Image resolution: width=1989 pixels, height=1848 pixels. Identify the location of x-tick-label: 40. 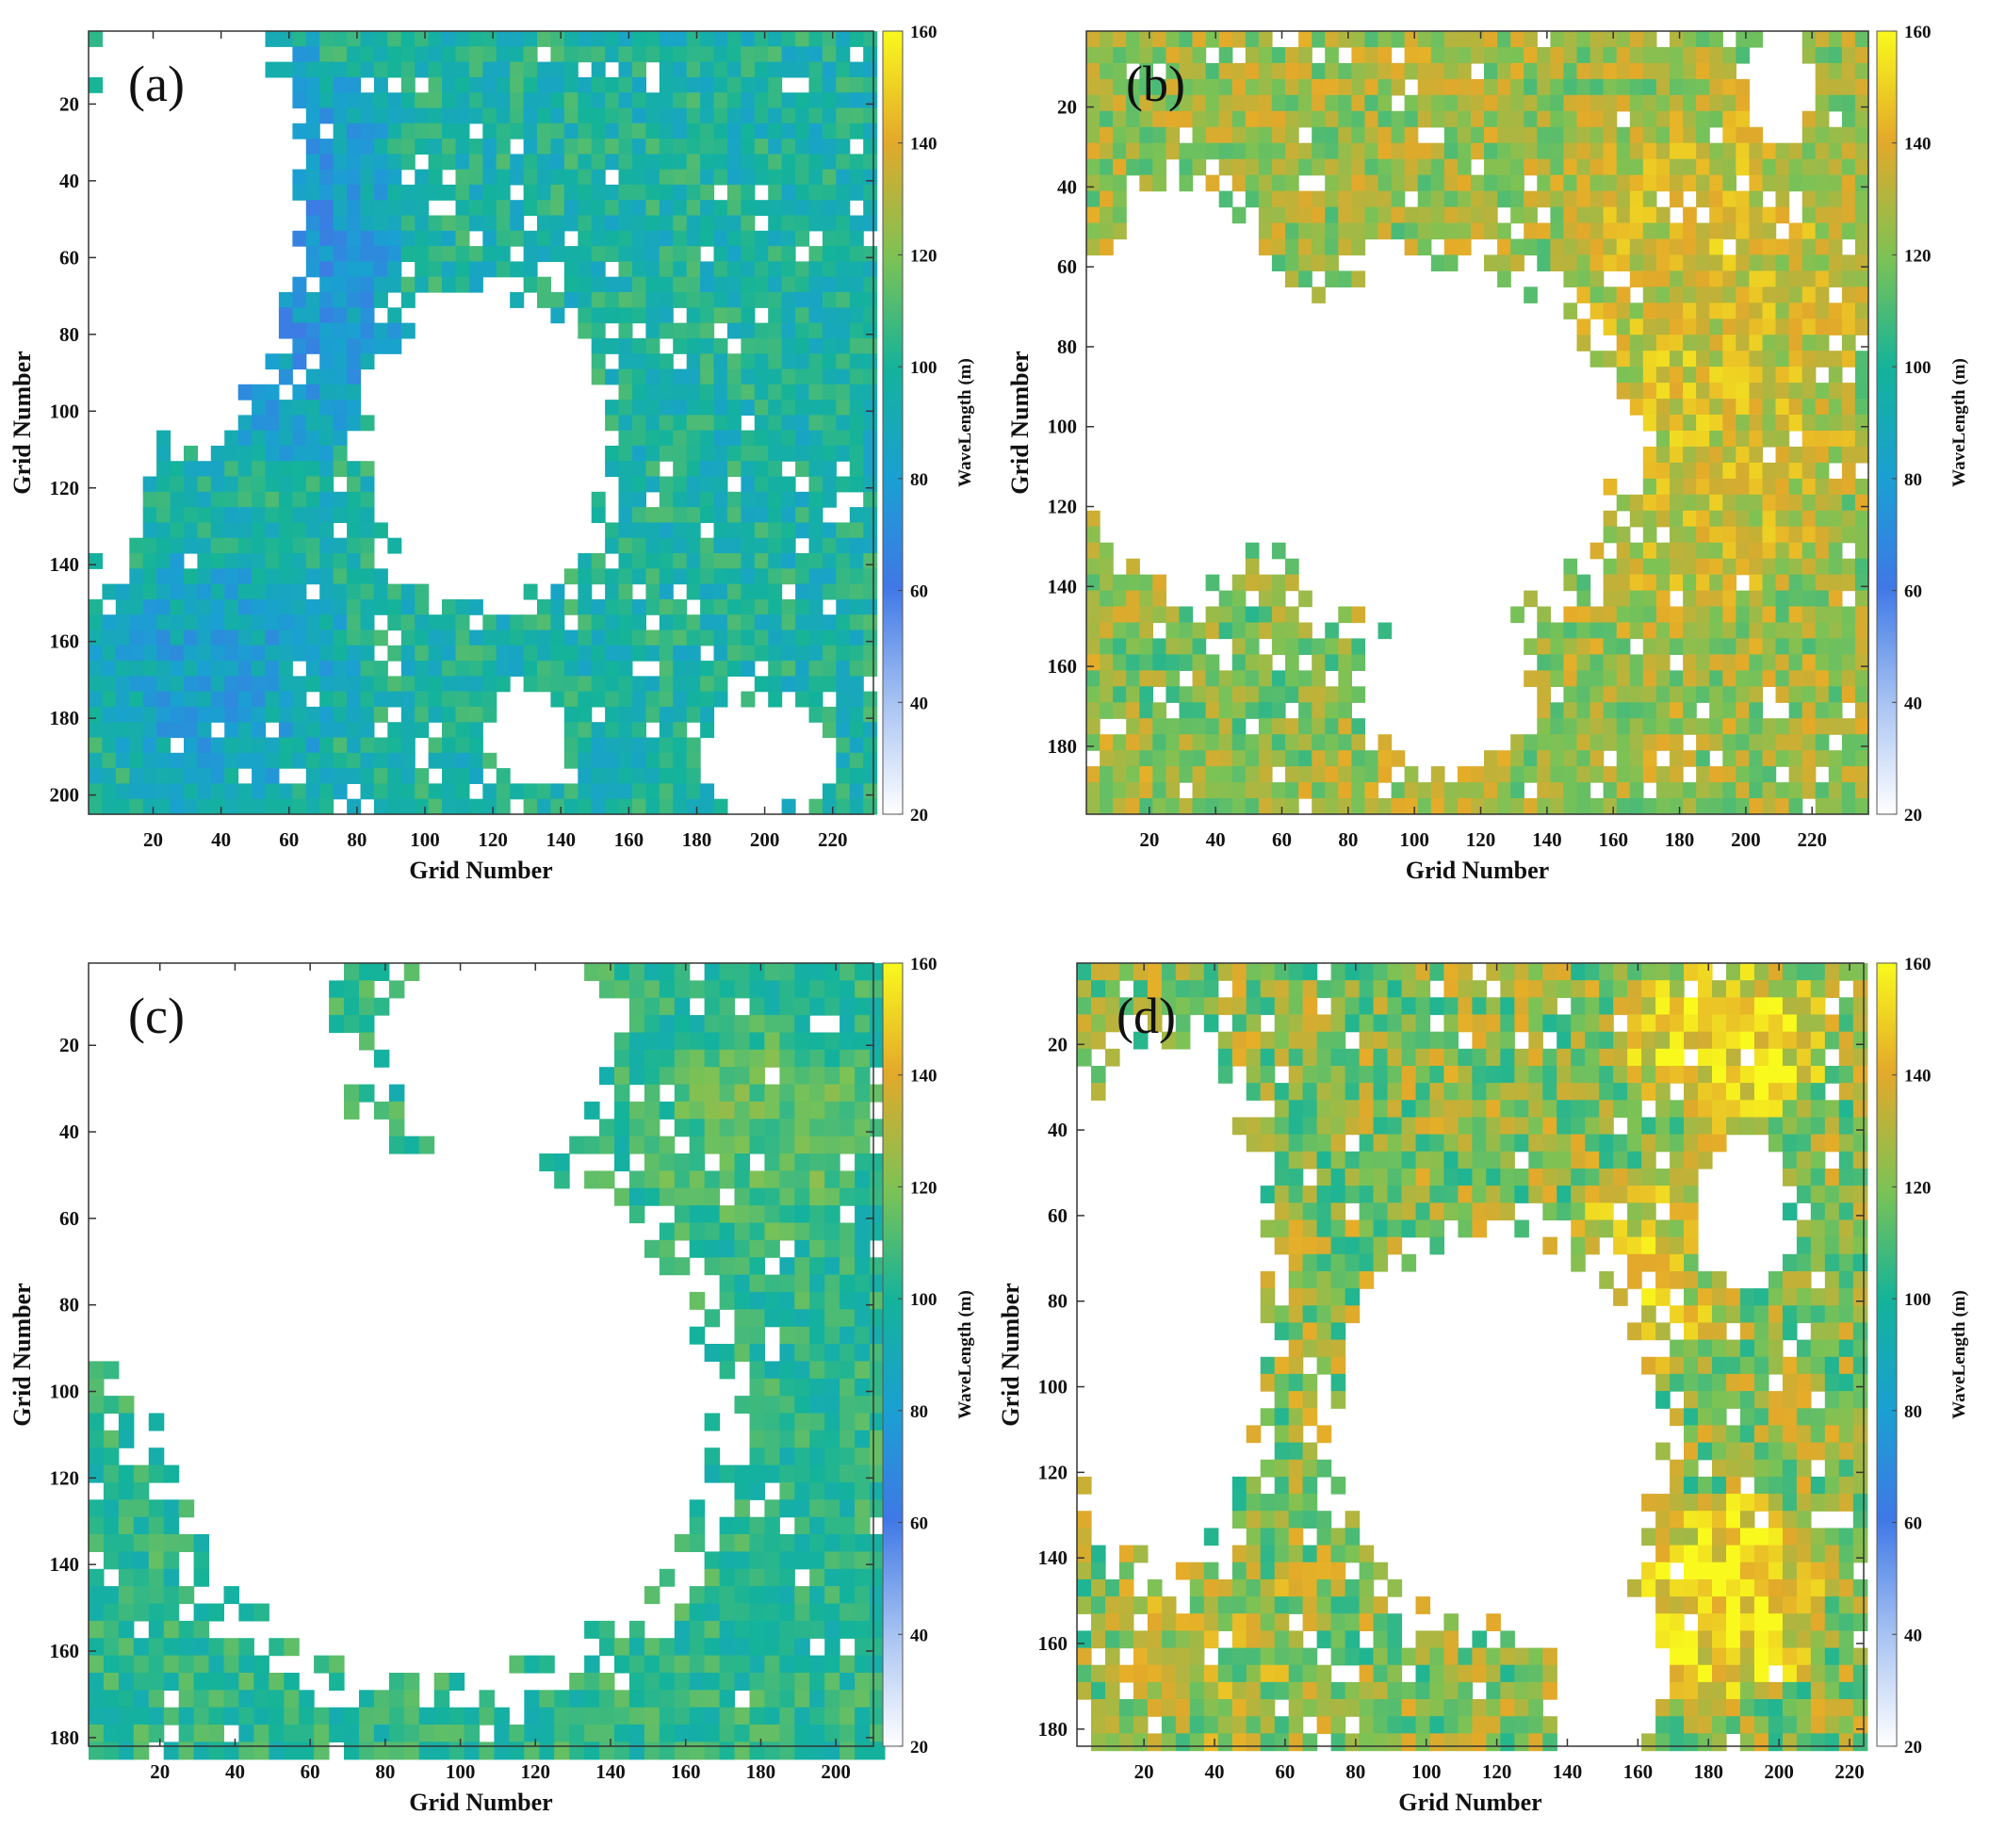
(1216, 840).